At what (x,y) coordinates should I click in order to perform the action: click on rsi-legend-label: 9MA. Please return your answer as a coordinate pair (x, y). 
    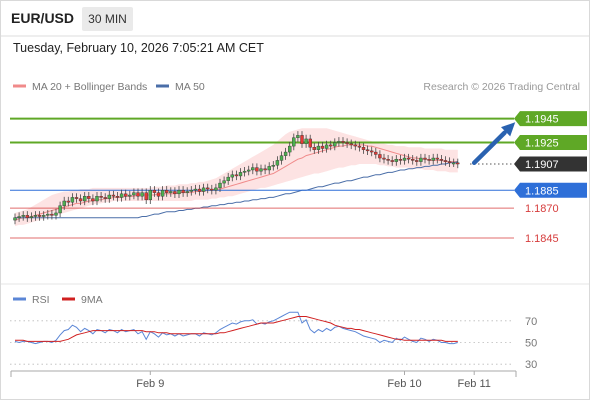
    Looking at the image, I should click on (92, 300).